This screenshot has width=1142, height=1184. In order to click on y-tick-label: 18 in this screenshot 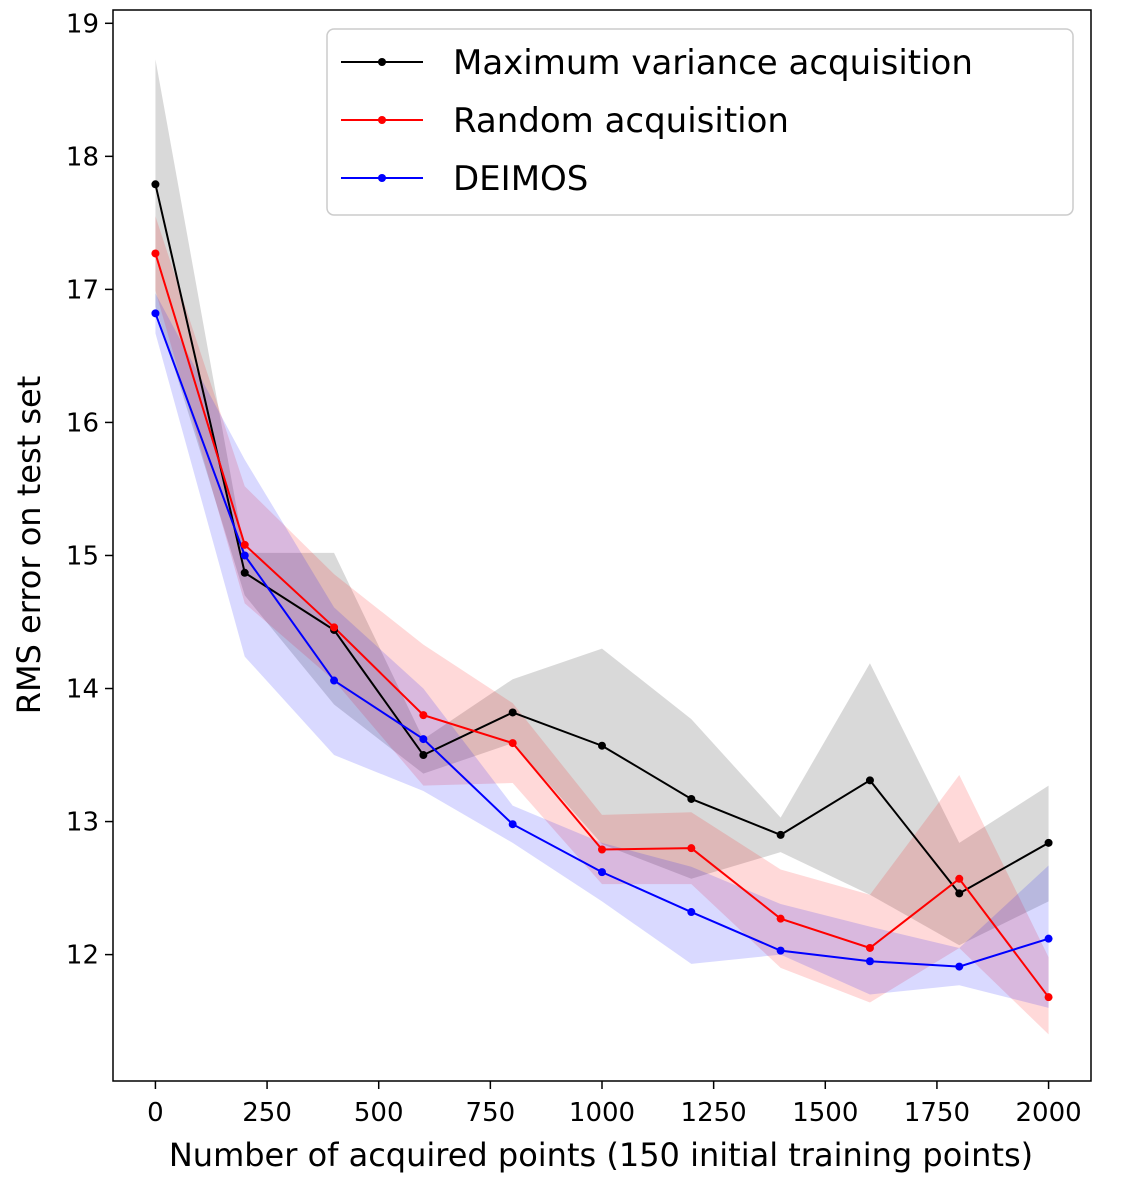, I will do `click(82, 157)`.